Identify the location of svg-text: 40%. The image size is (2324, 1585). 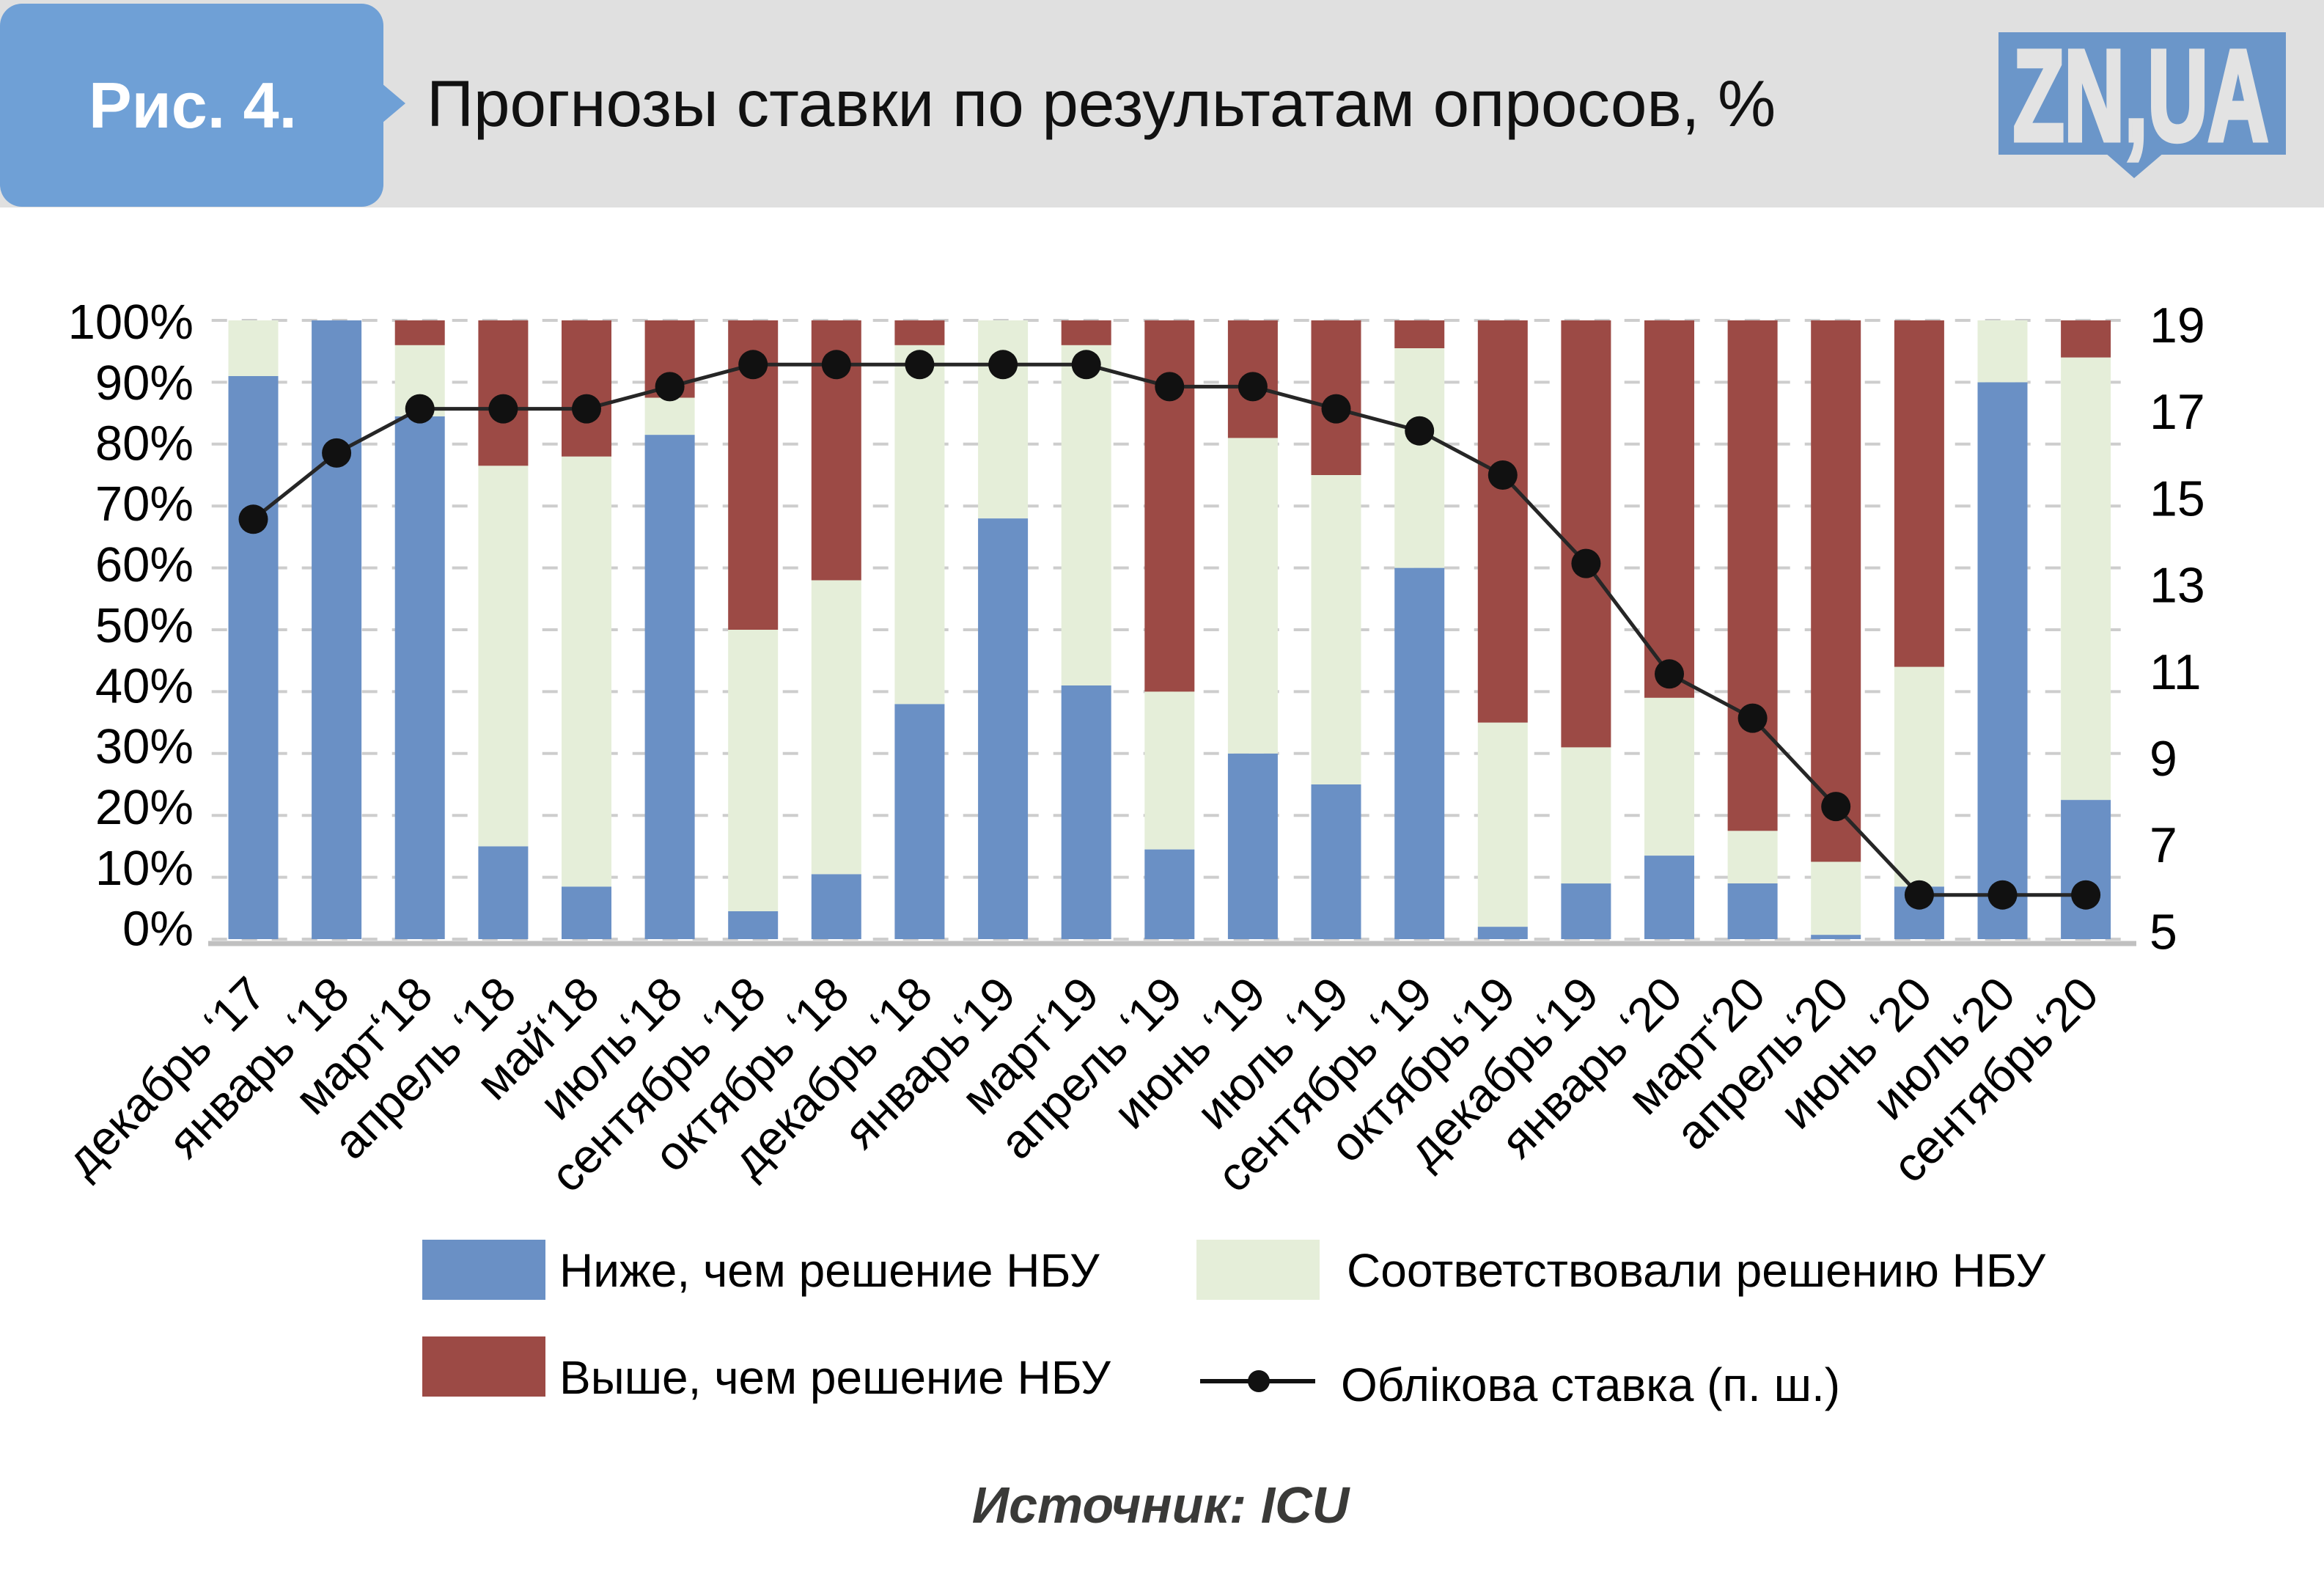
(144, 686).